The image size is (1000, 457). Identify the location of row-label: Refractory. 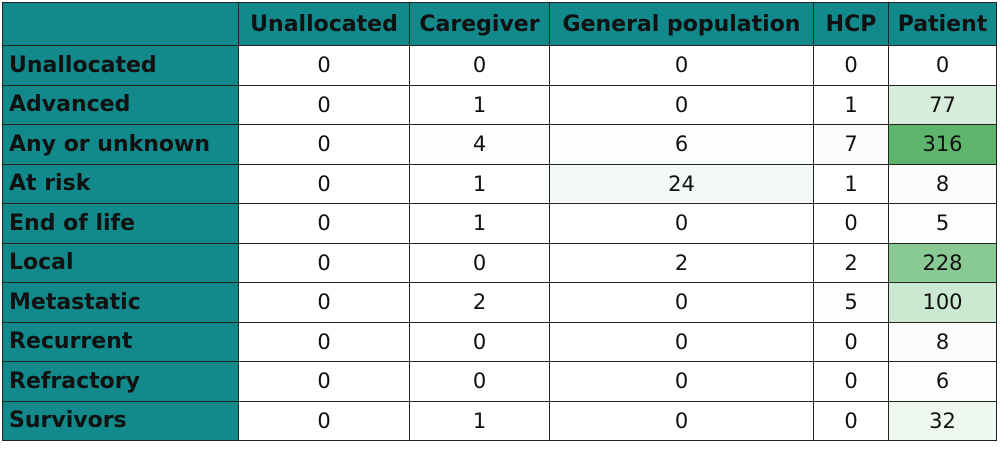
(120, 381).